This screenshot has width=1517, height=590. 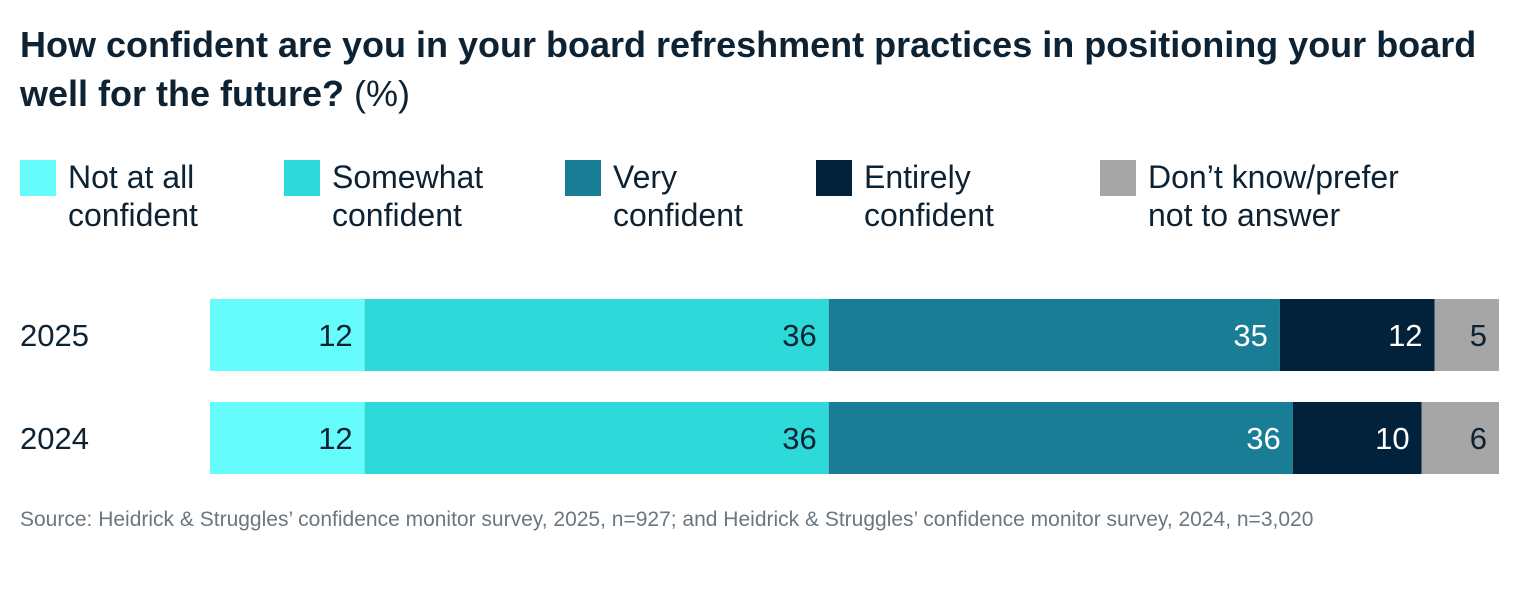 I want to click on legend-label: Don’t know/prefer not to answer, so click(x=1273, y=196).